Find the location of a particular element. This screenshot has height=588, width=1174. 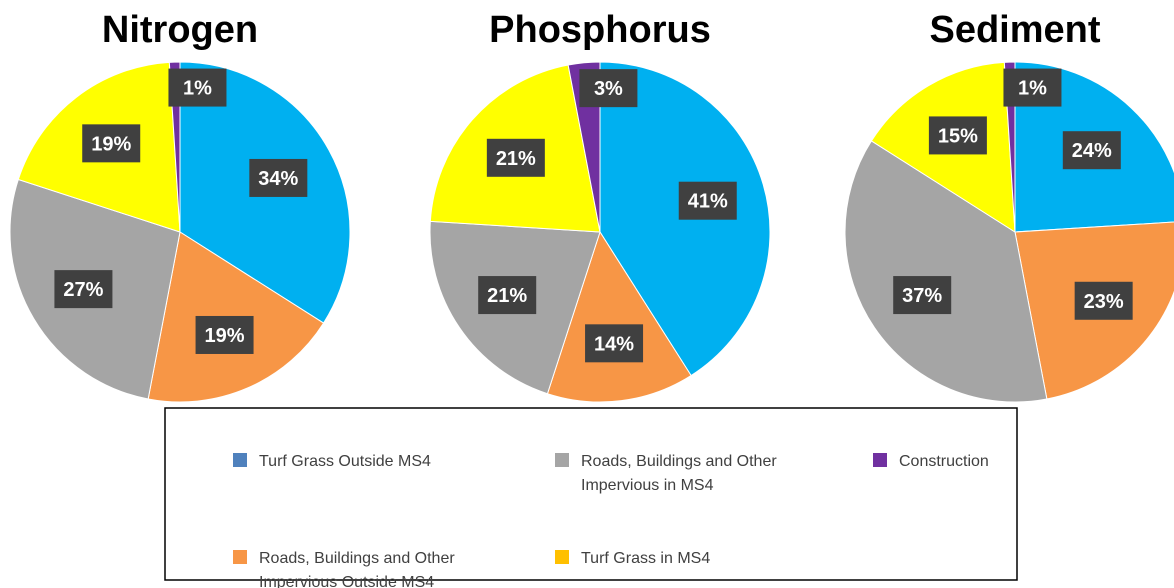

chart-title: Phosphorus is located at coordinates (600, 30).